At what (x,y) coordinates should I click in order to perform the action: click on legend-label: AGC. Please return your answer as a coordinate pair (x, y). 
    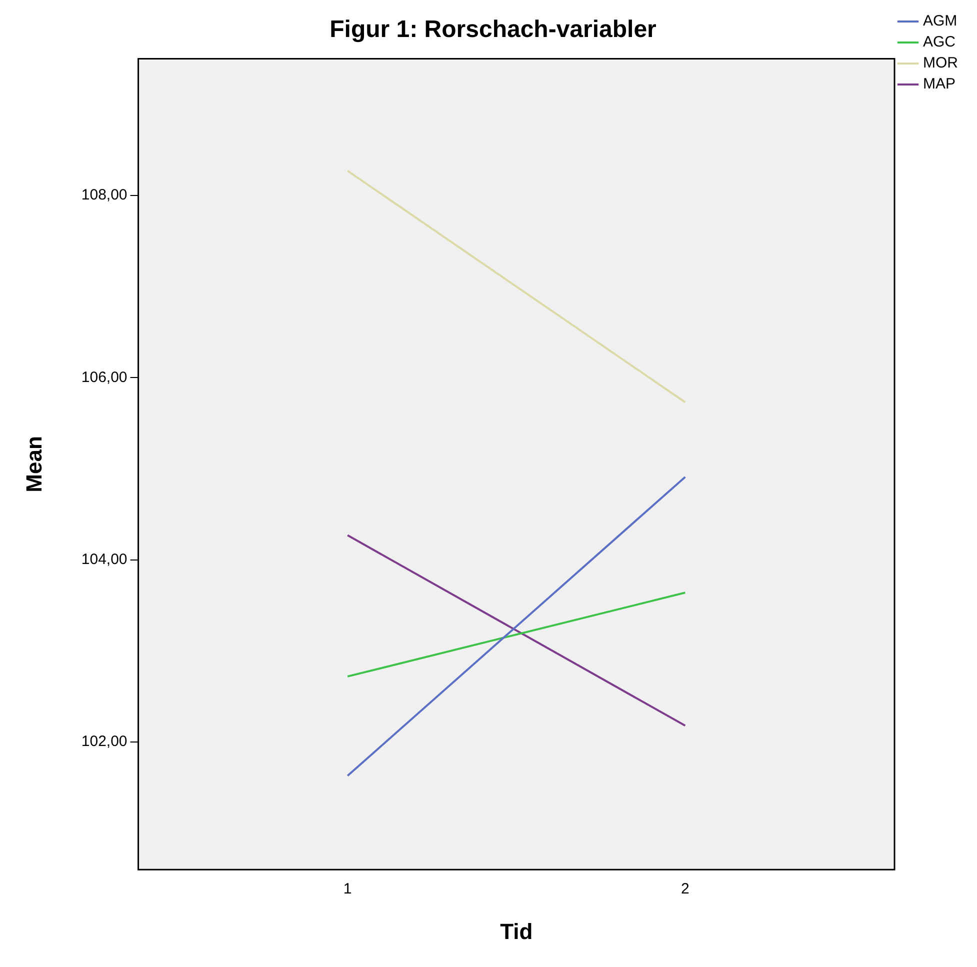
    Looking at the image, I should click on (939, 42).